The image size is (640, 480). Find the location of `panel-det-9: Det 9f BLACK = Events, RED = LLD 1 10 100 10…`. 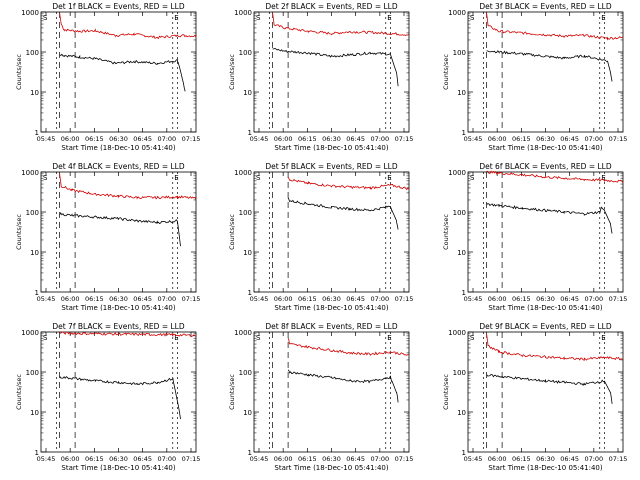

panel-det-9: Det 9f BLACK = Events, RED = LLD 1 10 100 10… is located at coordinates (534, 397).